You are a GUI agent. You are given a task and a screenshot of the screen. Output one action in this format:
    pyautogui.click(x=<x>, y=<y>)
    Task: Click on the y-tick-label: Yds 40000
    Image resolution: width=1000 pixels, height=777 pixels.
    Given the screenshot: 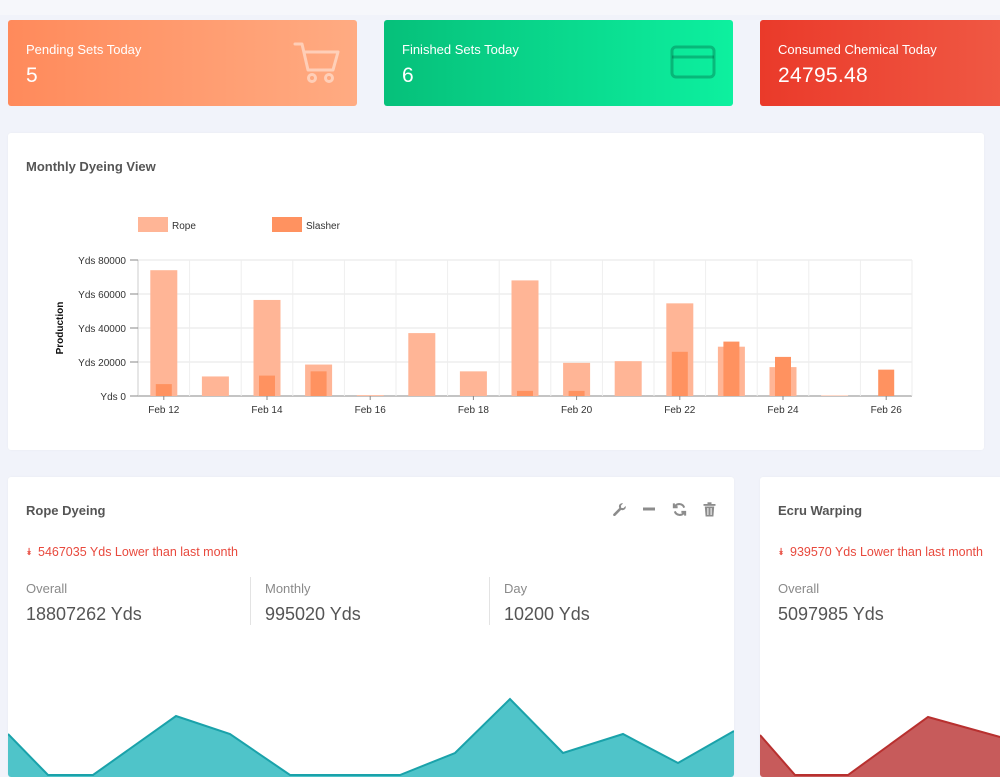 What is the action you would take?
    pyautogui.click(x=102, y=329)
    